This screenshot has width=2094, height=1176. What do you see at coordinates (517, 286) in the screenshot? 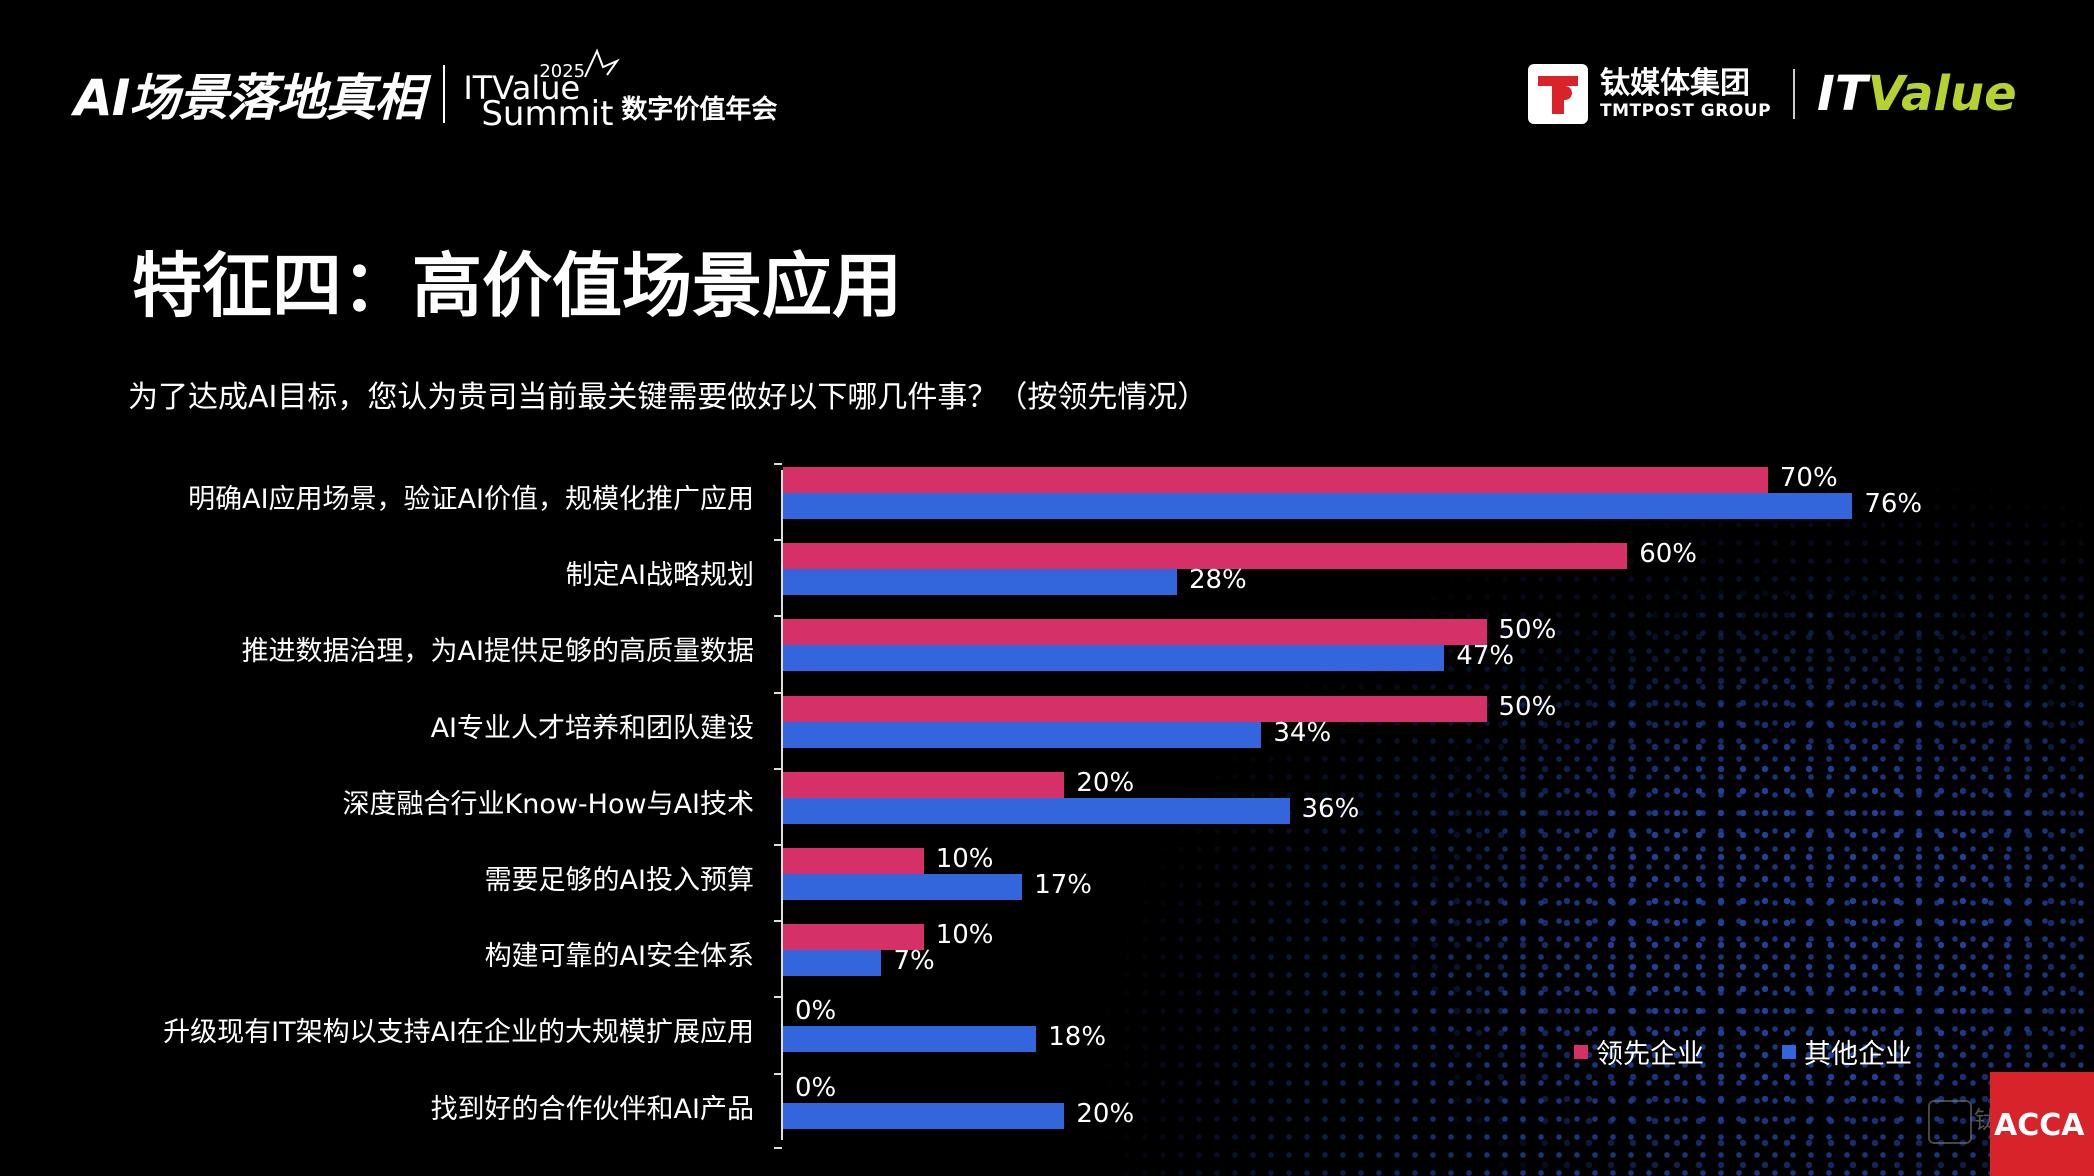
I see `slide-title: 特征四：高价值场景应用` at bounding box center [517, 286].